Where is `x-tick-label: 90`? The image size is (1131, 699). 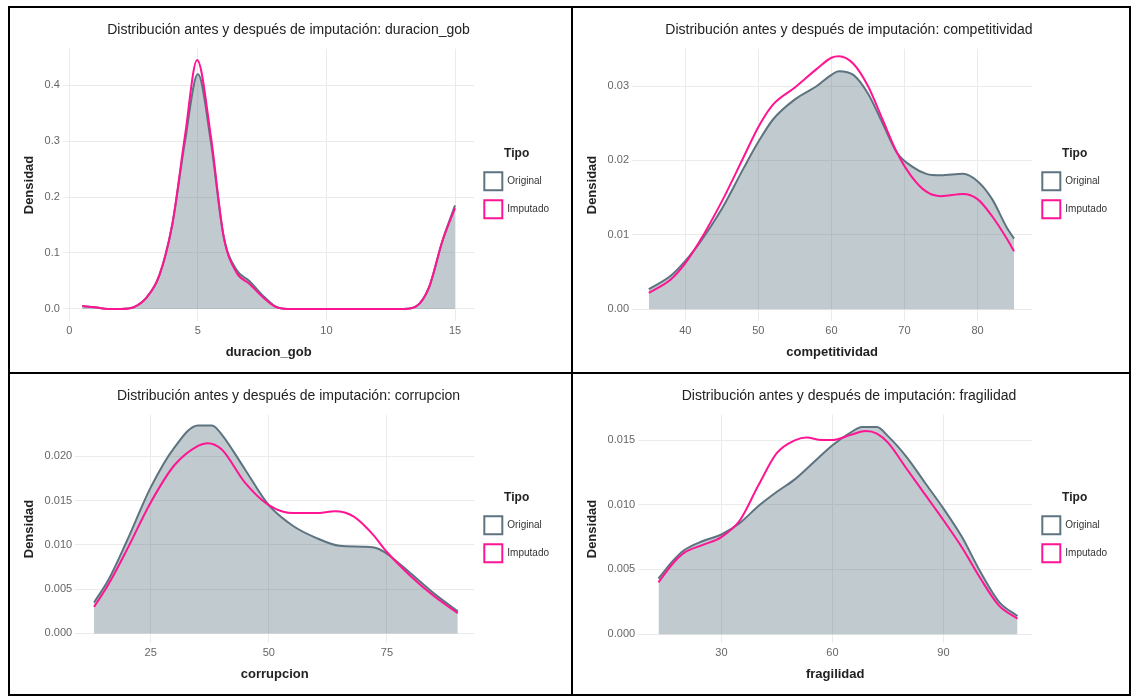
x-tick-label: 90 is located at coordinates (943, 651).